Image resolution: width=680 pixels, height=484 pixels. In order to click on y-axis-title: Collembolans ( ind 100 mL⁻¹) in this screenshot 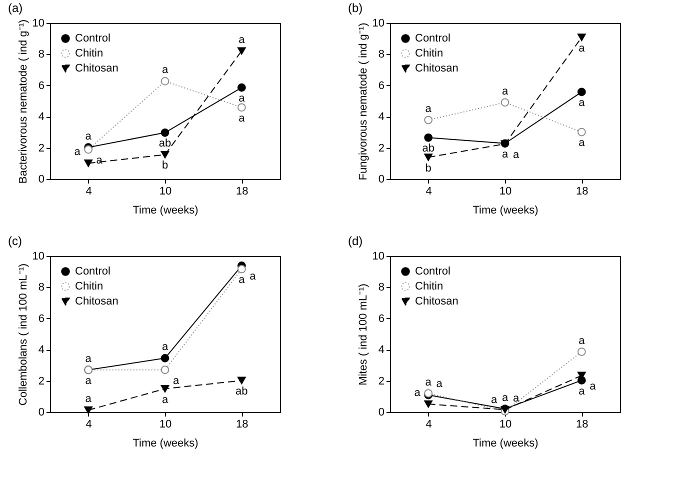, I will do `click(23, 334)`.